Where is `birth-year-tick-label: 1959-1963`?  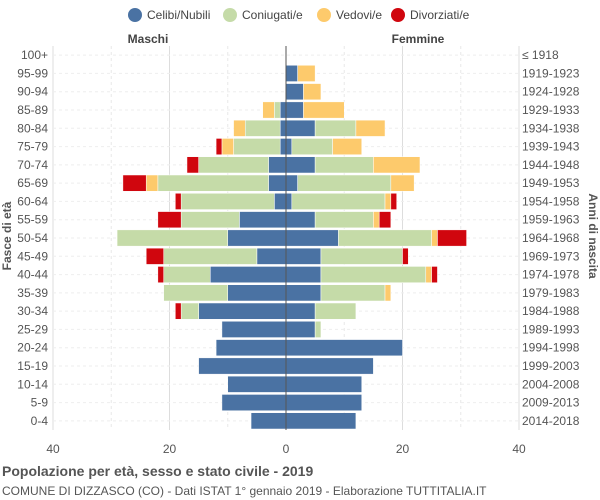 birth-year-tick-label: 1959-1963 is located at coordinates (551, 220).